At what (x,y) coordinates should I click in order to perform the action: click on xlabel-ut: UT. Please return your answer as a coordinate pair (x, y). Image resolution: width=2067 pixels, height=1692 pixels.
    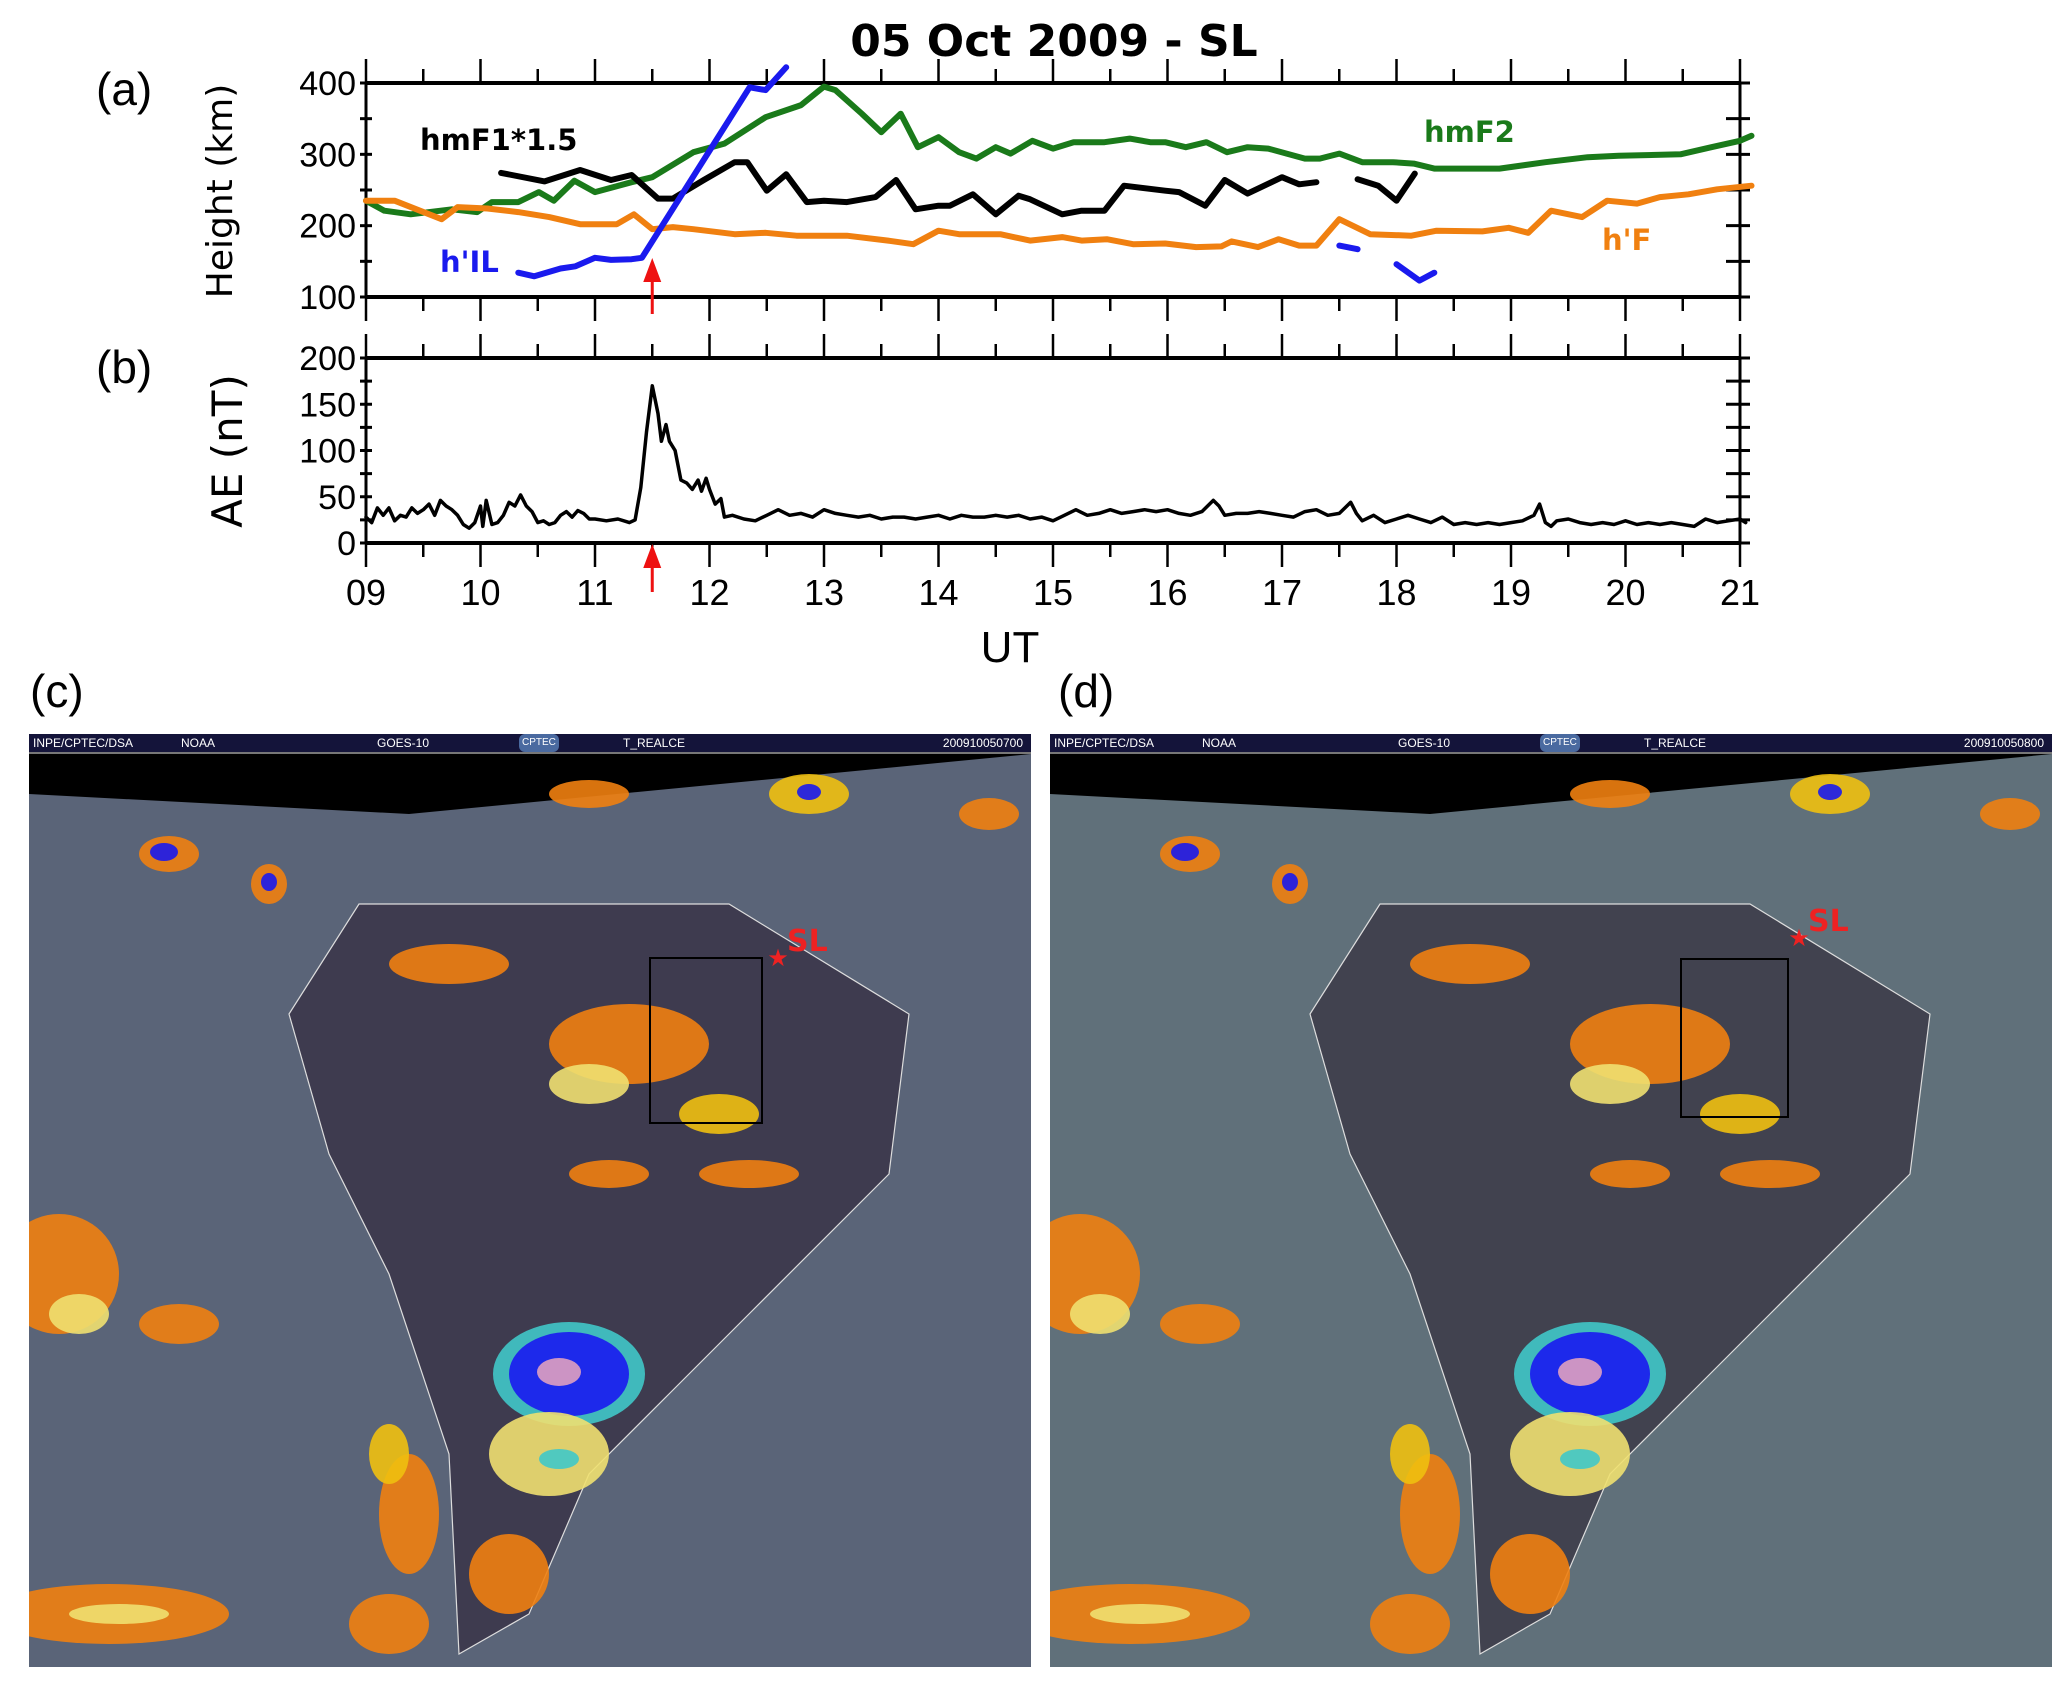
    Looking at the image, I should click on (1010, 647).